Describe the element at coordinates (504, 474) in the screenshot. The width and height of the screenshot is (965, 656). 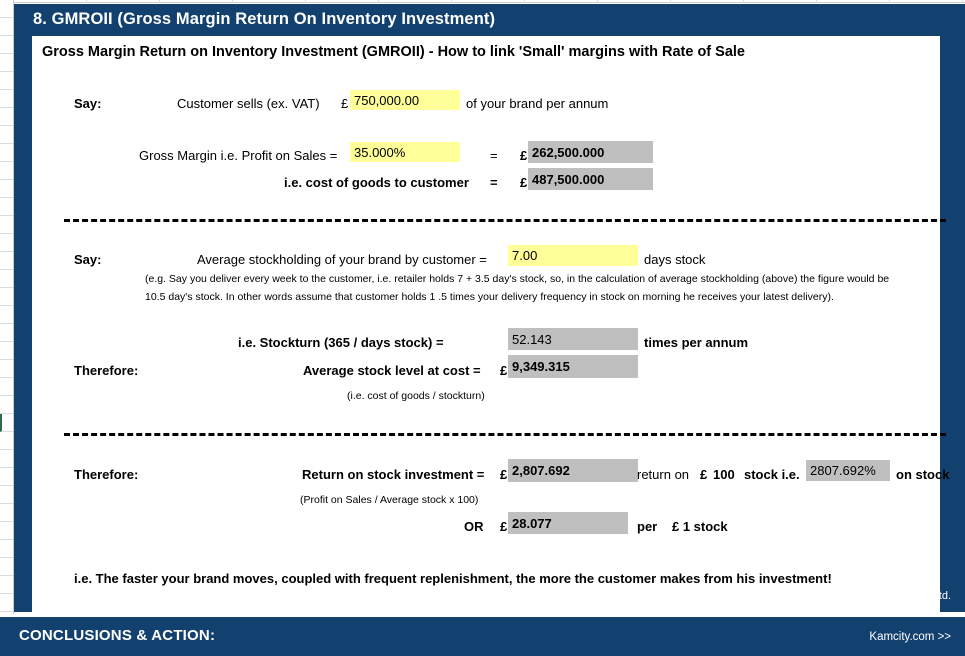
I see `currency-symbol-roi: £` at that location.